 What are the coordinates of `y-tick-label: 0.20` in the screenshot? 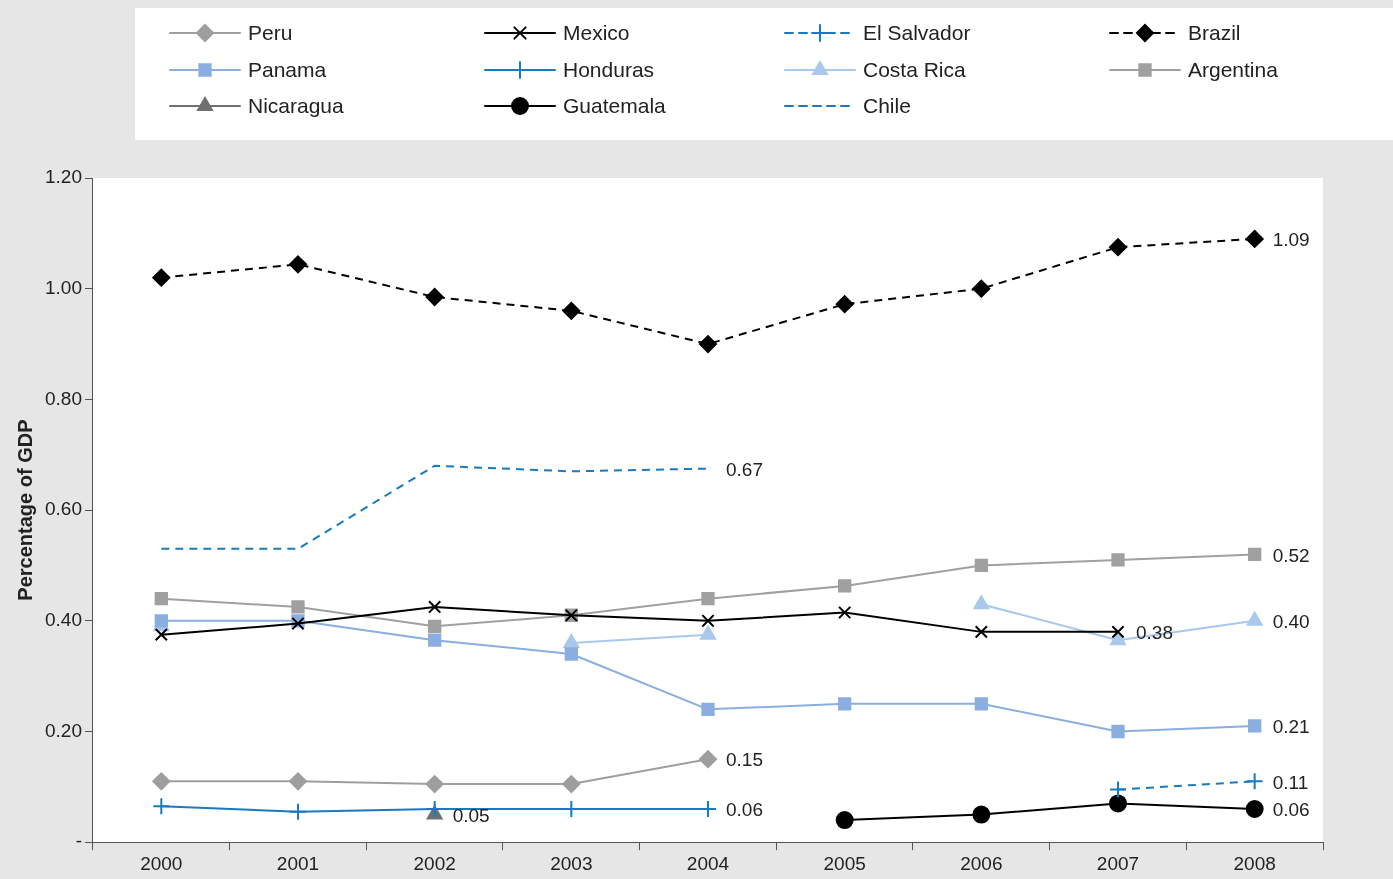 It's located at (63, 730).